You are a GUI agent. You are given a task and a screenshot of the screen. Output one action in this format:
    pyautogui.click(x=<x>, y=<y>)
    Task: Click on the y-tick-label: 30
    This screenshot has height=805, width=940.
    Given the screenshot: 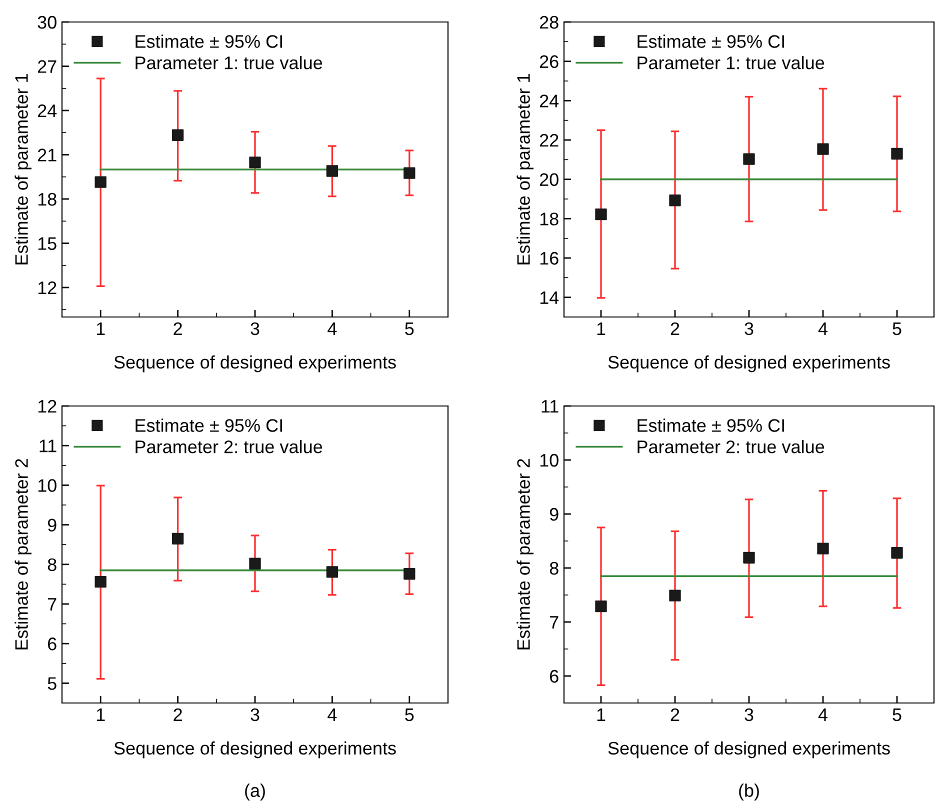 What is the action you would take?
    pyautogui.click(x=47, y=22)
    